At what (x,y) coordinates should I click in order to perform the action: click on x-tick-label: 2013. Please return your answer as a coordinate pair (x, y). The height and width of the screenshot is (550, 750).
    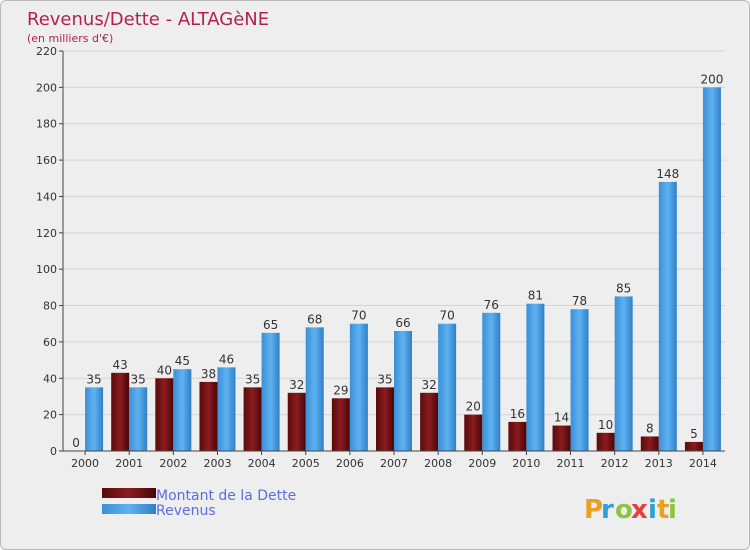
    Looking at the image, I should click on (659, 463).